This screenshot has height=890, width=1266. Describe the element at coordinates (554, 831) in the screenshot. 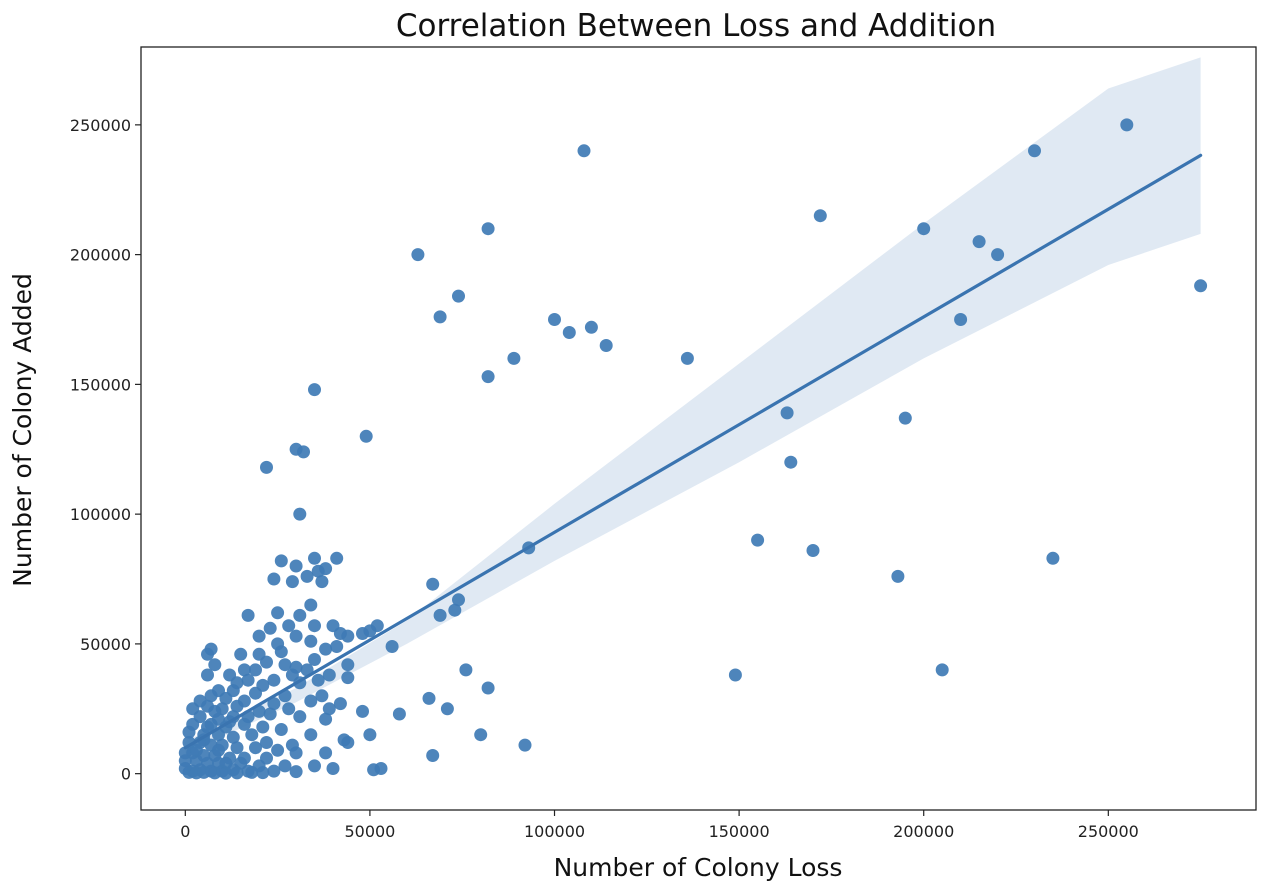

I see `x-tick-label: 100000` at that location.